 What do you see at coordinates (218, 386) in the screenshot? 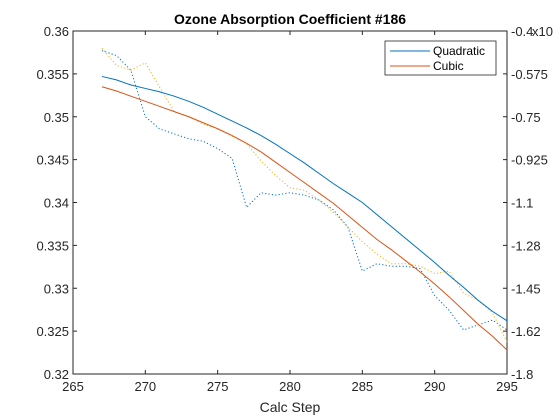
I see `x-tick-label: 275` at bounding box center [218, 386].